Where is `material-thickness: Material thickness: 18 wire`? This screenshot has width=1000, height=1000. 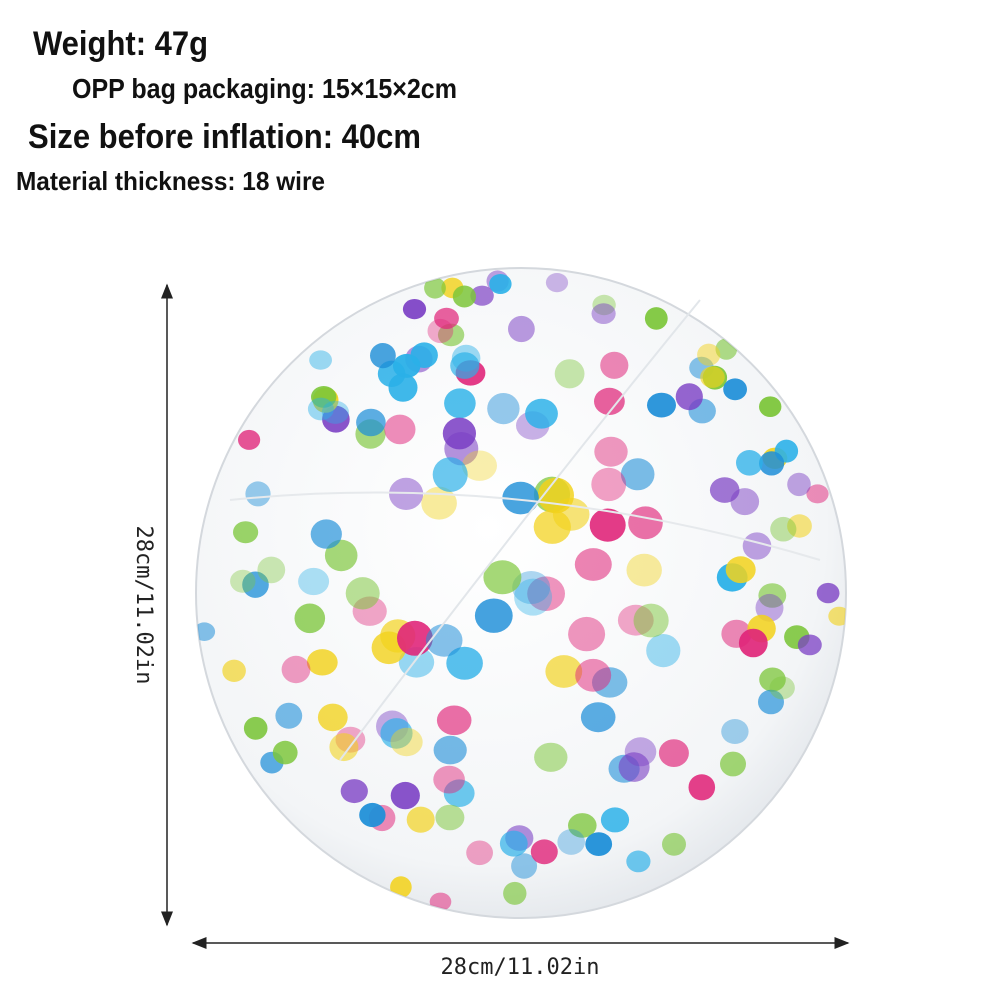 material-thickness: Material thickness: 18 wire is located at coordinates (170, 181).